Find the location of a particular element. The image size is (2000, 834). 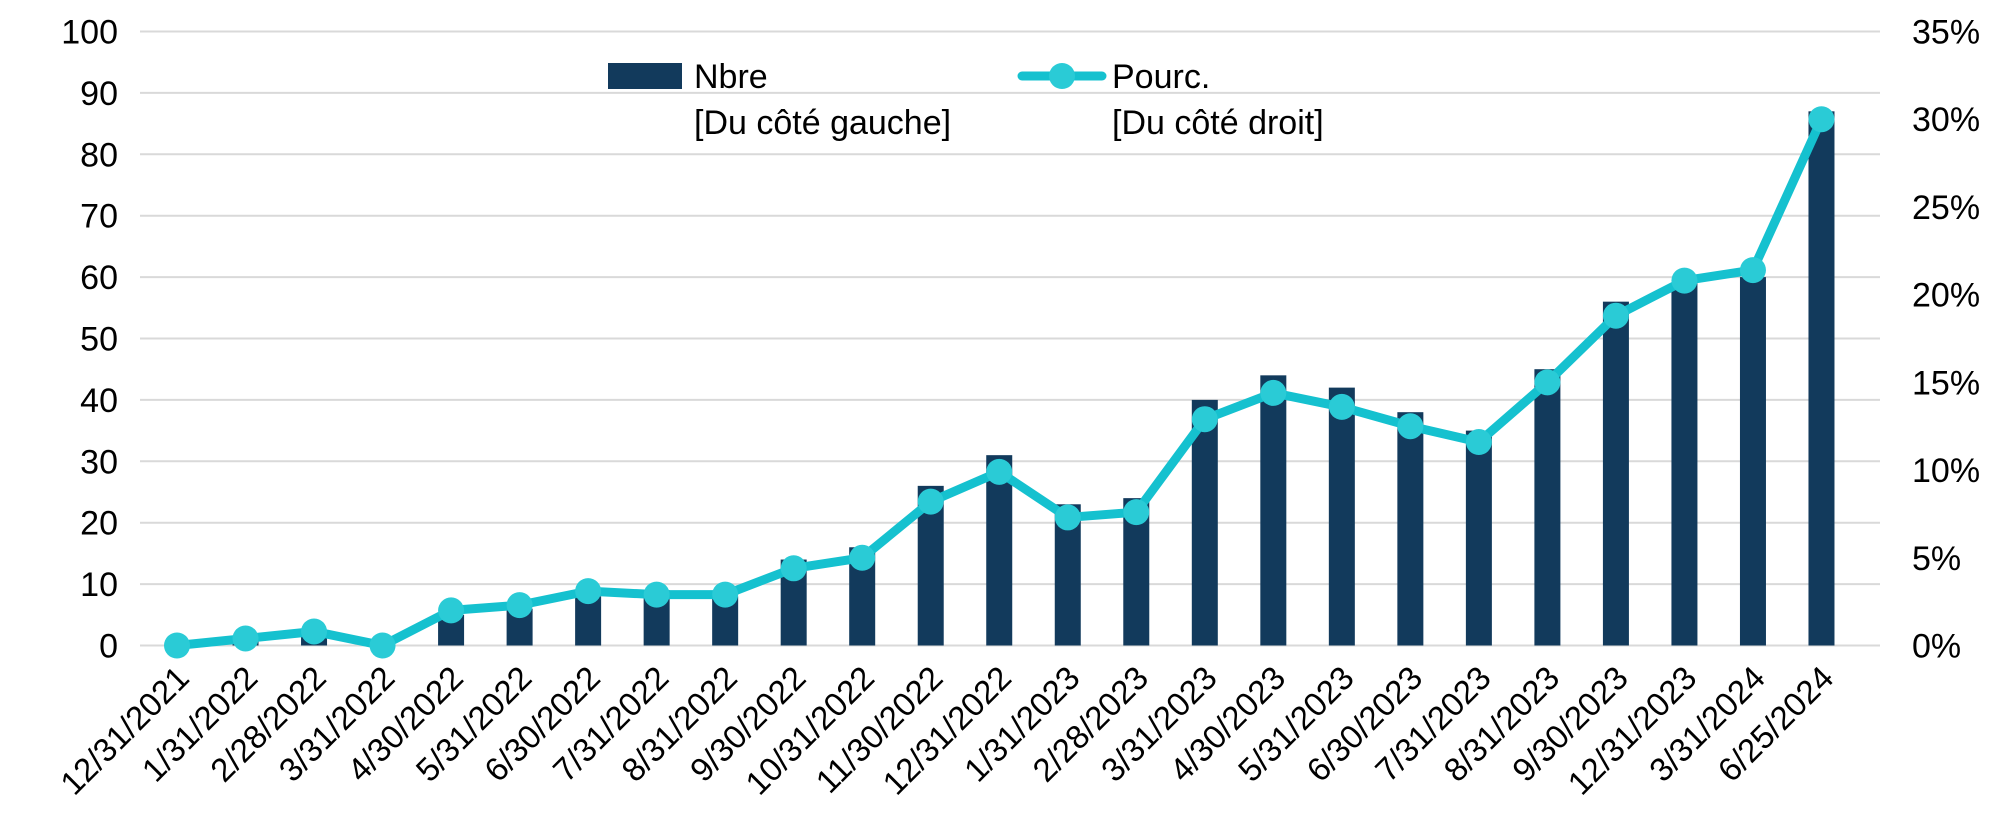

point-2/28/2022 is located at coordinates (314, 631).